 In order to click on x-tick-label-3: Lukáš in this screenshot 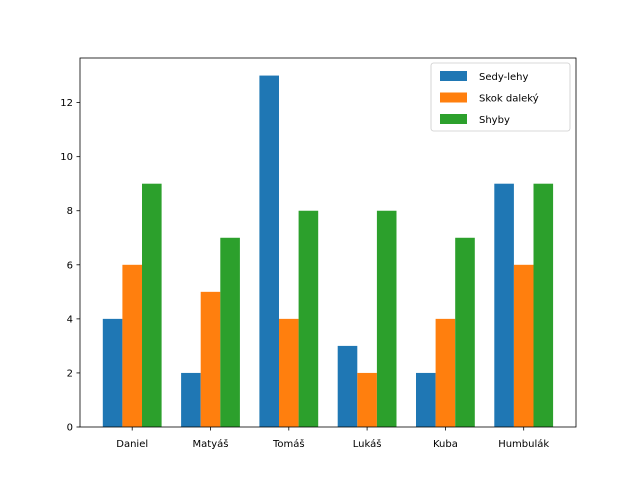, I will do `click(367, 444)`.